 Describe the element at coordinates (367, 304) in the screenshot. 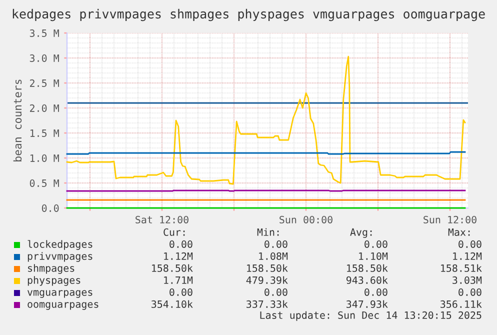

I see `text: 347.93k` at that location.